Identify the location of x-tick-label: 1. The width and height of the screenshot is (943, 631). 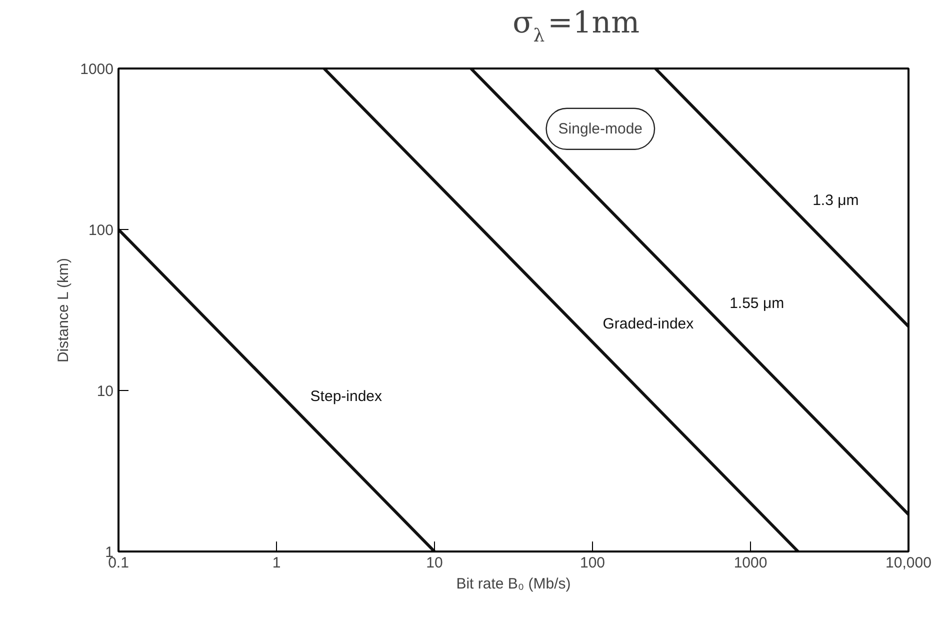
(276, 563).